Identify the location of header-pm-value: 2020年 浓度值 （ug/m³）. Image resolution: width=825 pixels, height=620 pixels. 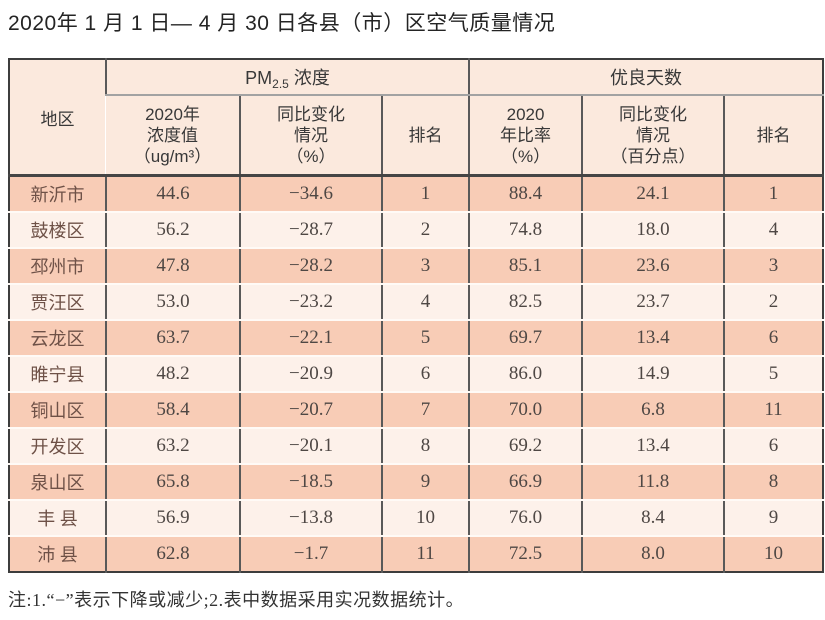
(173, 136).